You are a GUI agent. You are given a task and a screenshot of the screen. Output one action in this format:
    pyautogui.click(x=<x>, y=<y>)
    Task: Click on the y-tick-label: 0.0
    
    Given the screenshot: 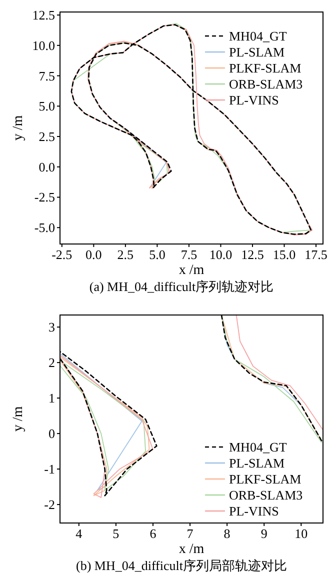 What is the action you would take?
    pyautogui.click(x=46, y=166)
    